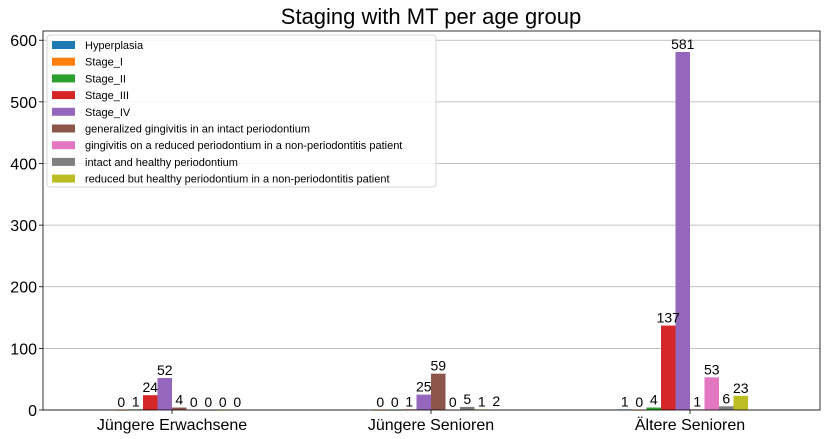 The image size is (829, 439). What do you see at coordinates (438, 366) in the screenshot?
I see `bar-label: 59` at bounding box center [438, 366].